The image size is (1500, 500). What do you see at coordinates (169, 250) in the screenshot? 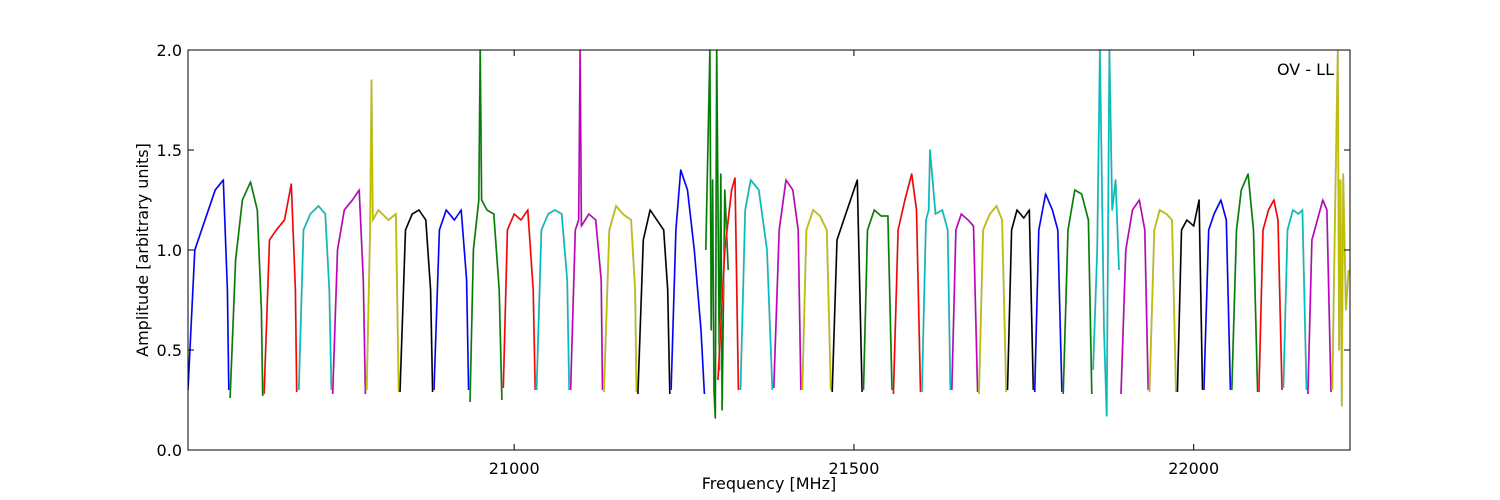
I see `y-tick-label: 1.0` at bounding box center [169, 250].